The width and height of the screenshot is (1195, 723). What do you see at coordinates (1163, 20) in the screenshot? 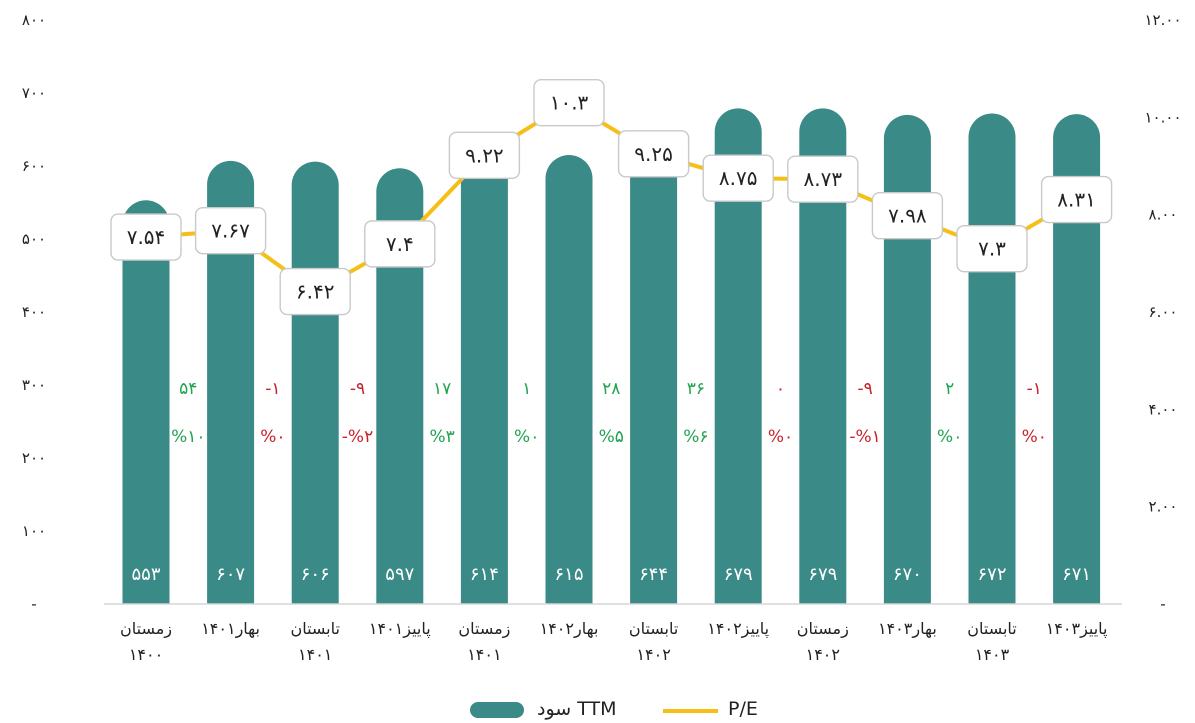
I see `y-right-tick-label: ۱۲.۰۰` at bounding box center [1163, 20].